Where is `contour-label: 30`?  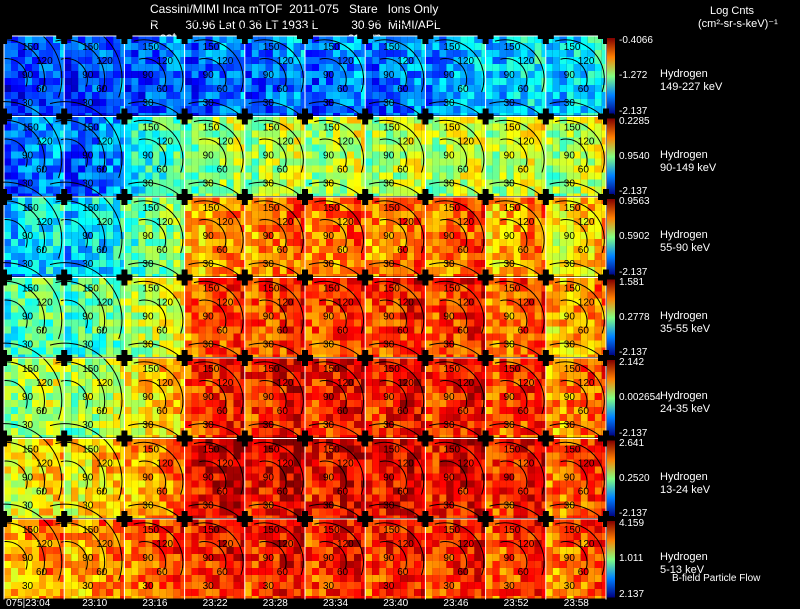 contour-label: 30 is located at coordinates (570, 184).